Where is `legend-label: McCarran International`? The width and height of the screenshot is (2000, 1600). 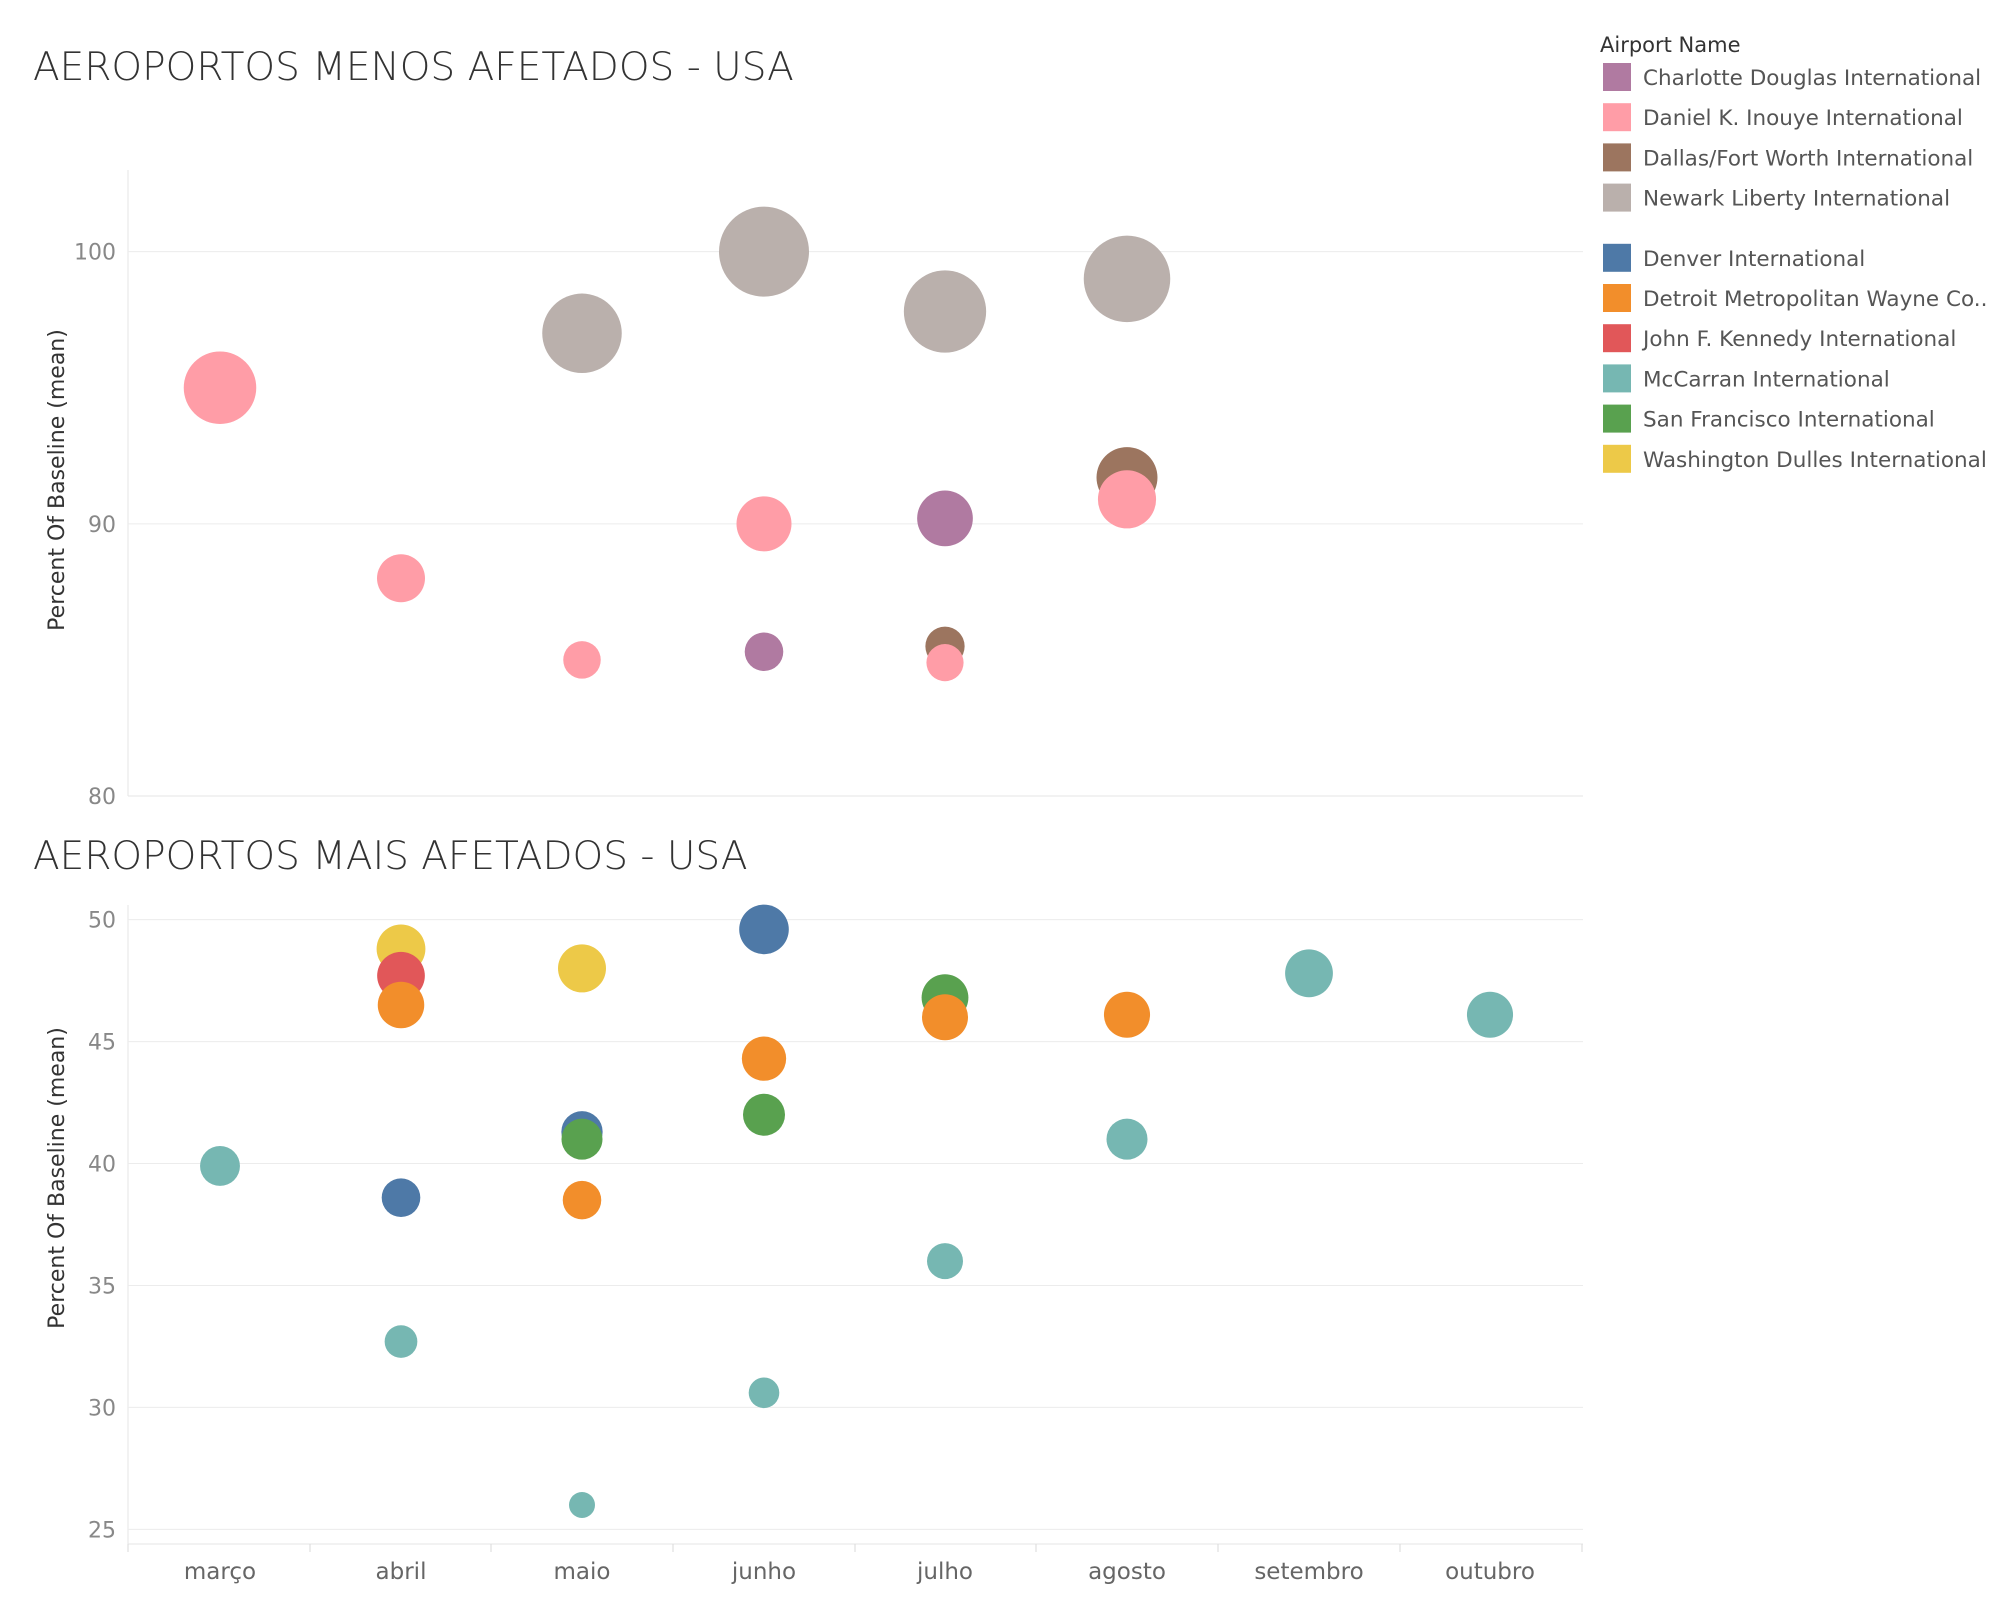
legend-label: McCarran International is located at coordinates (1766, 379).